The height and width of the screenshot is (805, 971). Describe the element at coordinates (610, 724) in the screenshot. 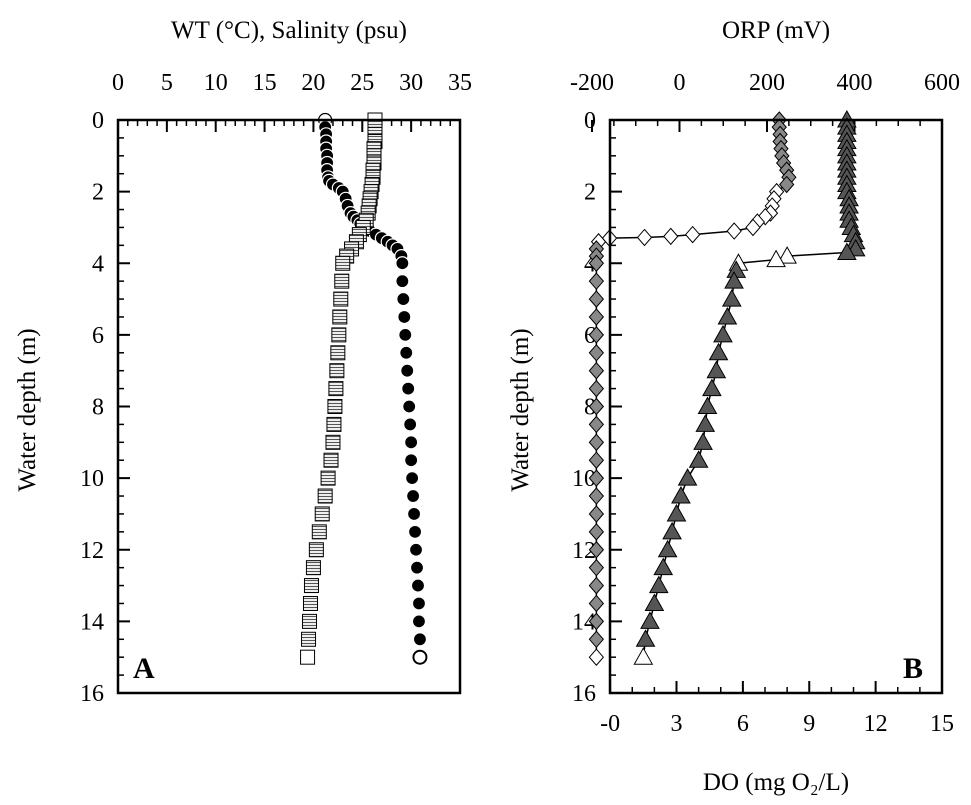

I see `panel-b-bottom-x-tick-label: -0` at that location.